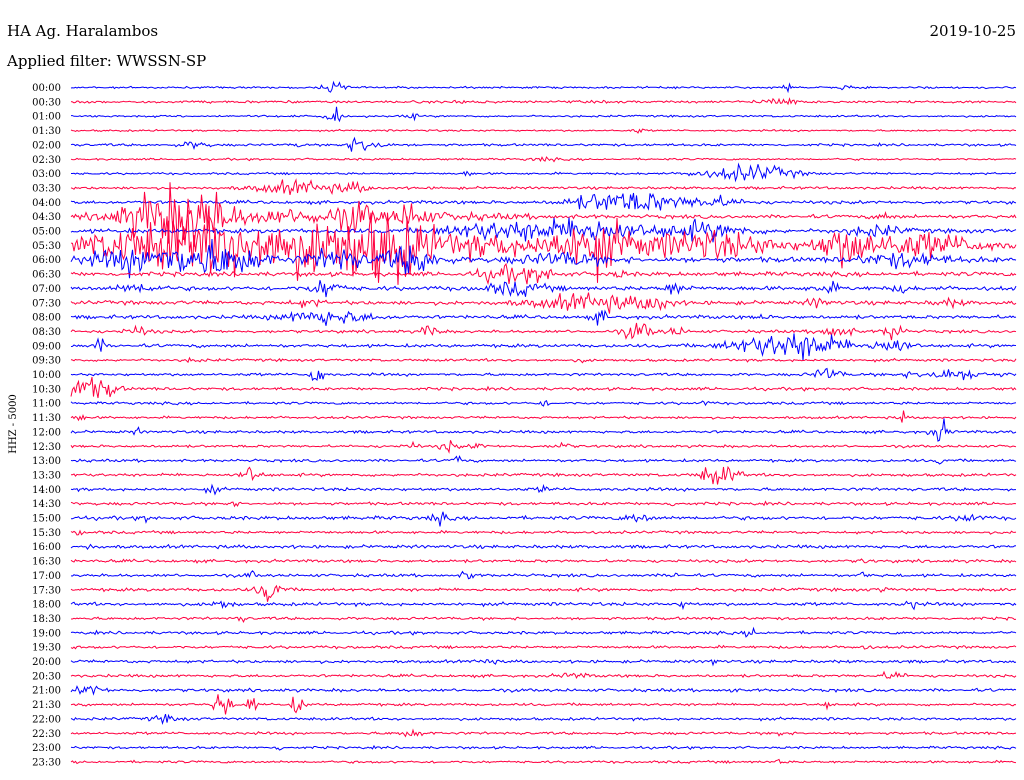 The width and height of the screenshot is (1024, 780). What do you see at coordinates (46, 719) in the screenshot?
I see `time-tick-label: 22:00` at bounding box center [46, 719].